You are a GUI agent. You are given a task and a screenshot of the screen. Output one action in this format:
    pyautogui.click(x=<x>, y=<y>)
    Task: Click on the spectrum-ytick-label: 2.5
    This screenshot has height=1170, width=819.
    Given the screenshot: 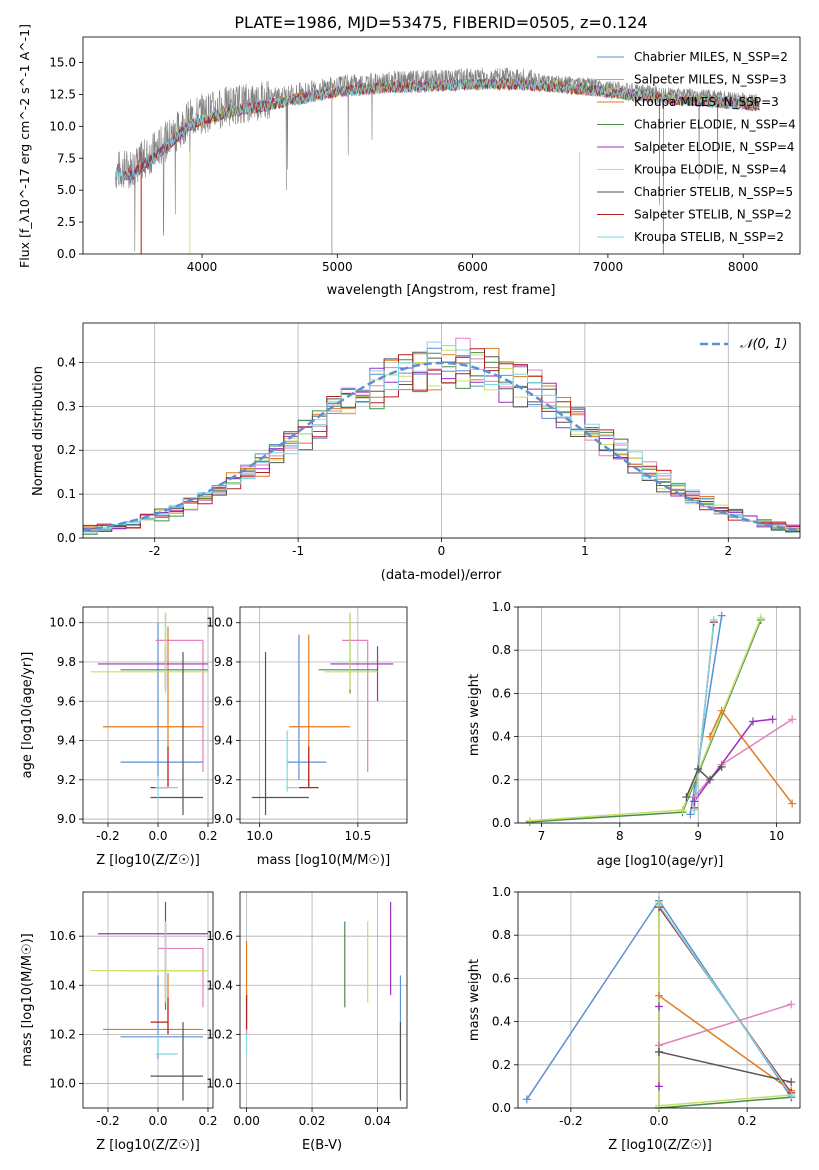 What is the action you would take?
    pyautogui.click(x=66, y=222)
    